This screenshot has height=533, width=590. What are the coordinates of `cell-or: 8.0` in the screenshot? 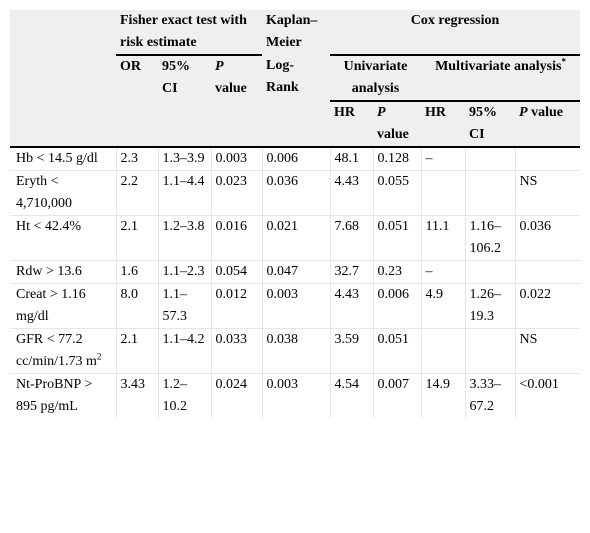 It's located at (136, 306).